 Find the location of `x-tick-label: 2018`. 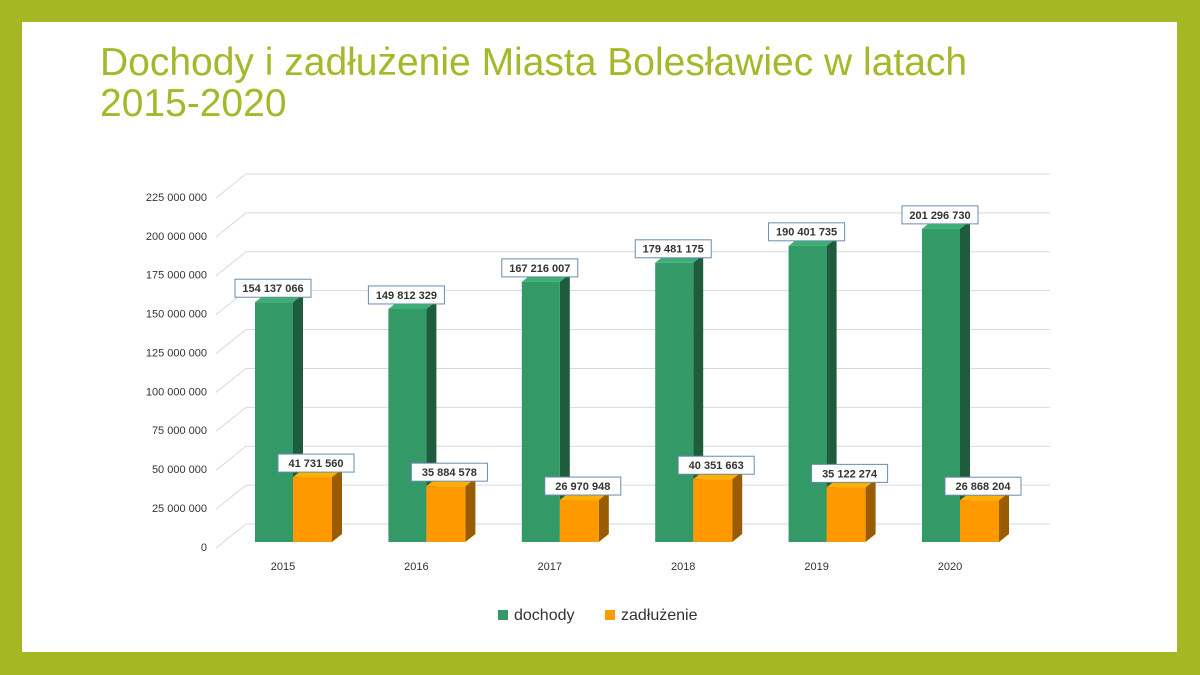

x-tick-label: 2018 is located at coordinates (683, 567).